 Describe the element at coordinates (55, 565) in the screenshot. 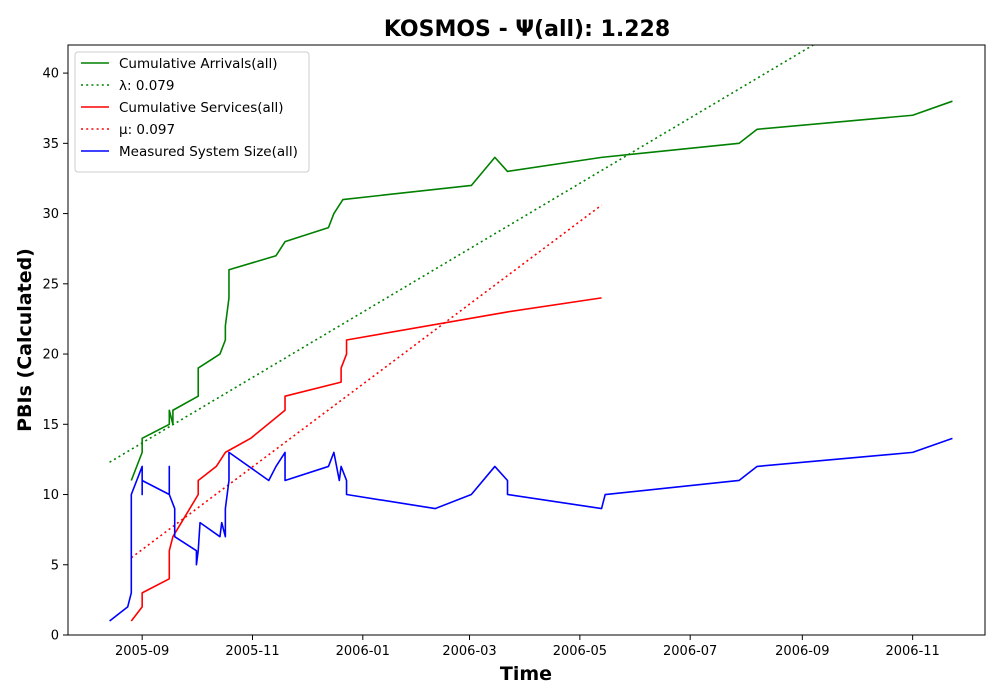

I see `y-tick-label: 5` at that location.